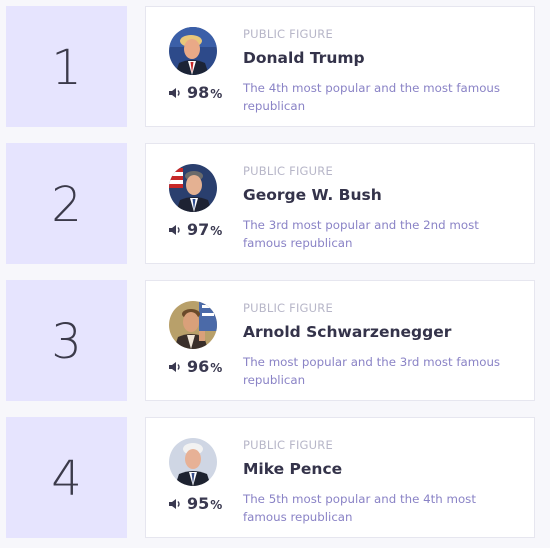  What do you see at coordinates (198, 503) in the screenshot?
I see `popularity-value: 95` at bounding box center [198, 503].